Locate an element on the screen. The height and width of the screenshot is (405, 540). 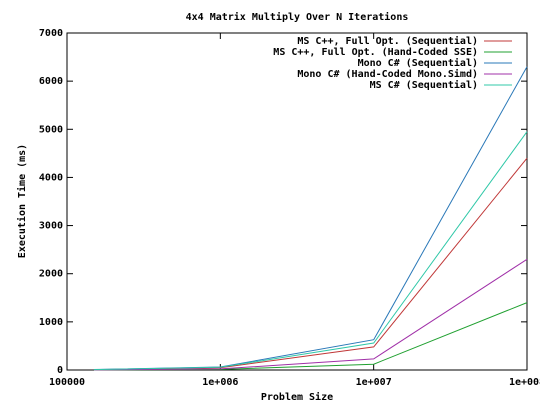
x-tick-label: 100000 is located at coordinates (67, 382).